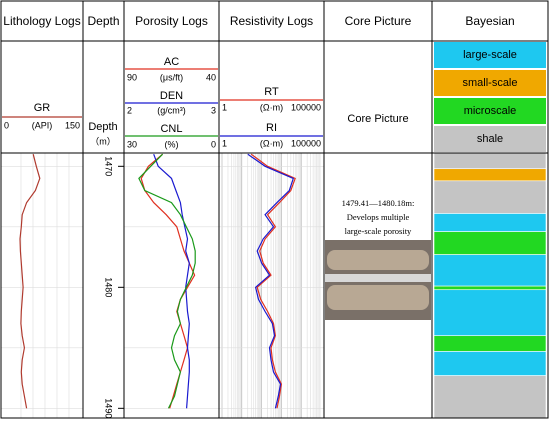 Image resolution: width=550 pixels, height=427 pixels. Describe the element at coordinates (42, 108) in the screenshot. I see `curve-name: GR` at that location.